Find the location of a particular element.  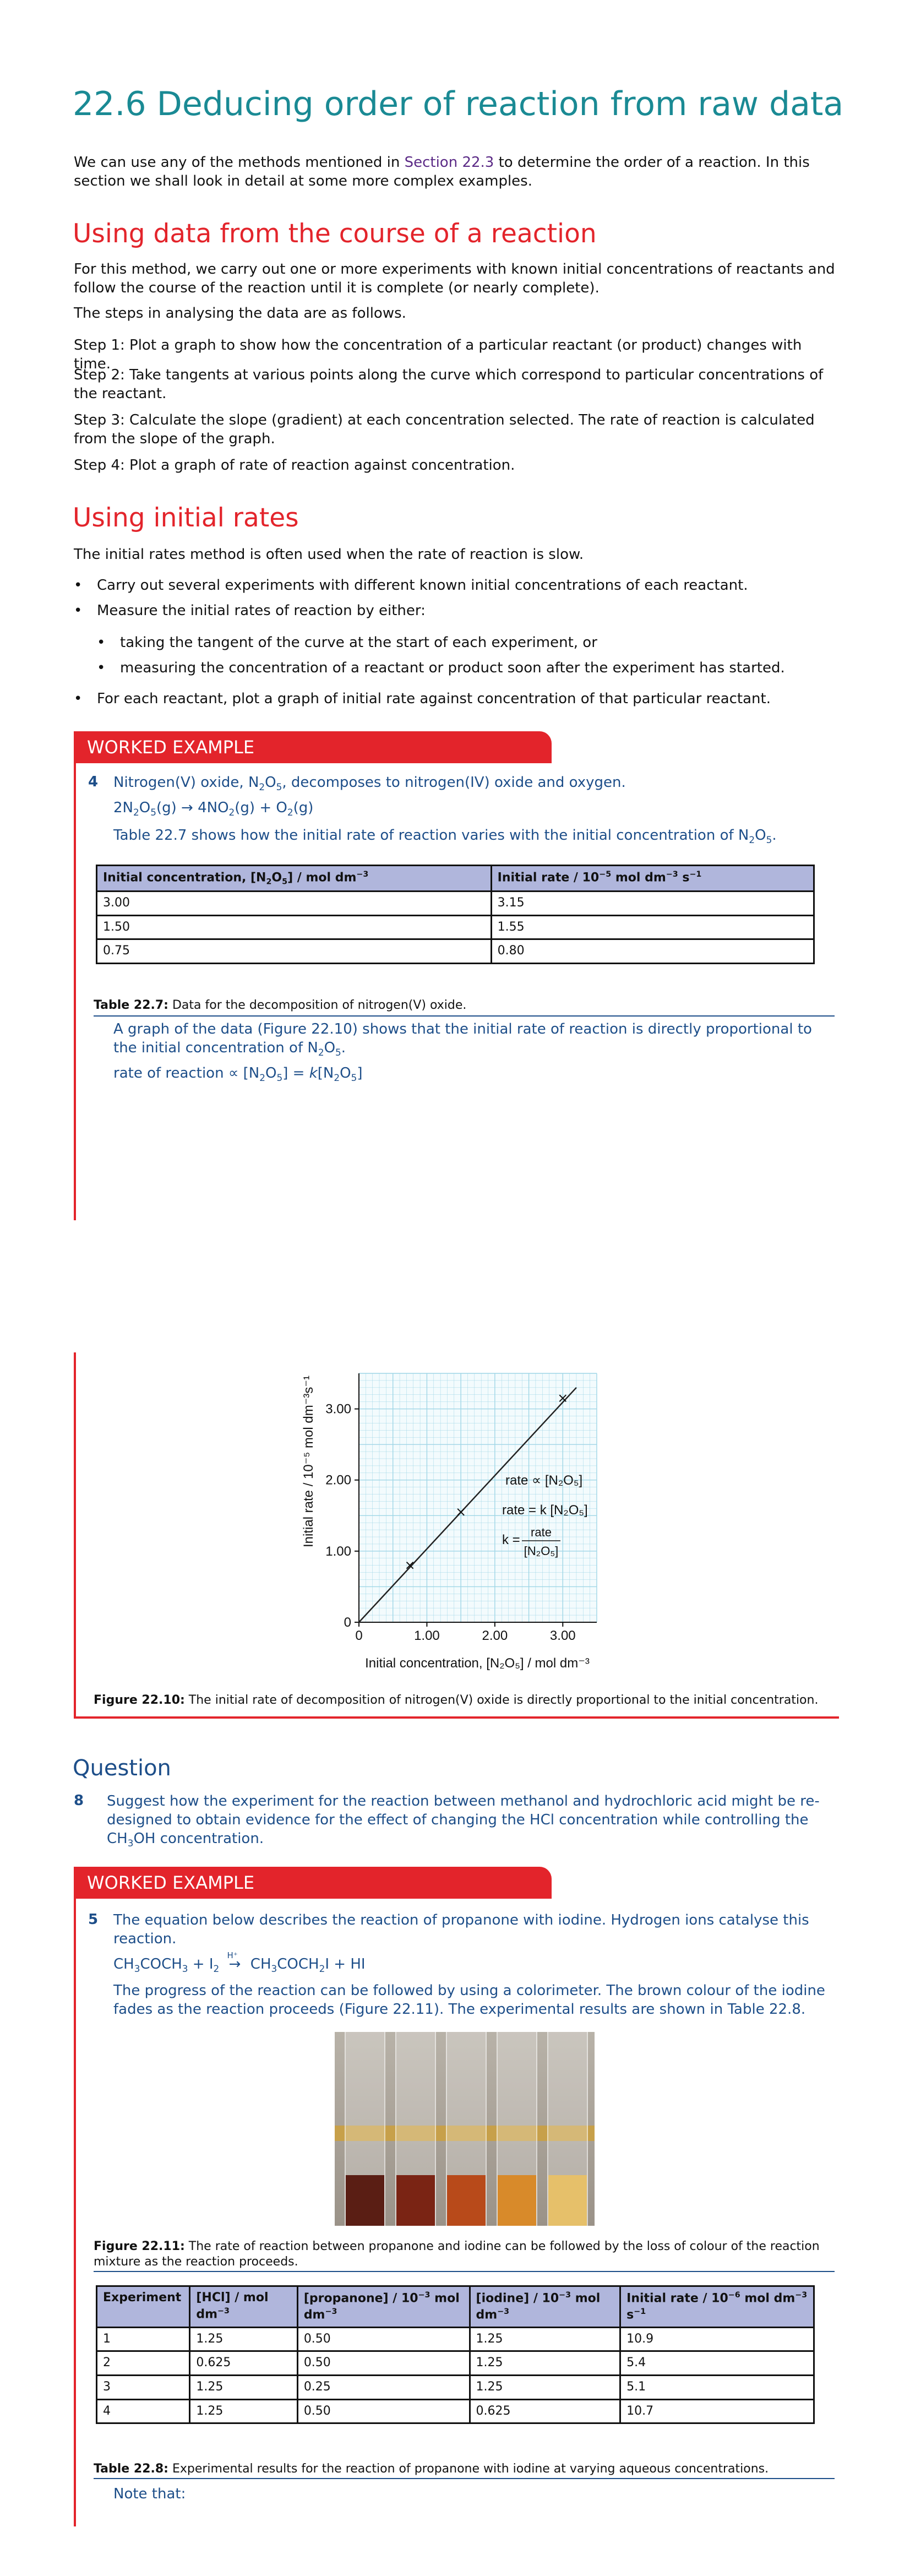

y-axis-label: Initial rate / 10⁻⁵ mol dm⁻³s⁻¹ is located at coordinates (308, 1461).